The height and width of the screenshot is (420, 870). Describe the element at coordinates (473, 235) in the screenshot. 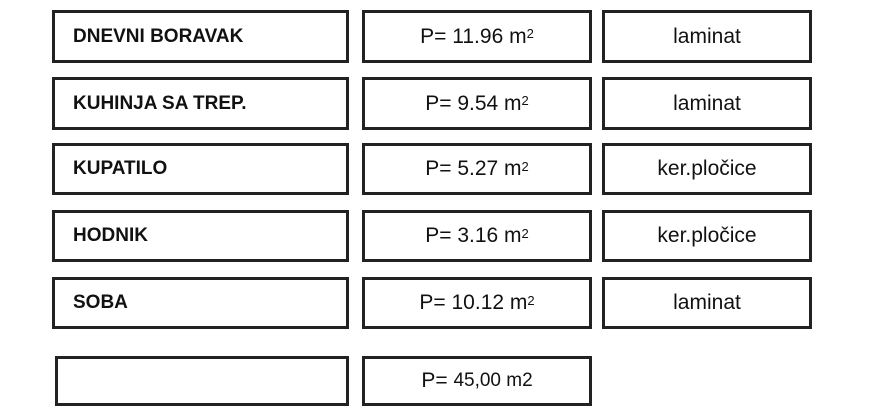

I see `area-value: P= 3.16 m` at that location.